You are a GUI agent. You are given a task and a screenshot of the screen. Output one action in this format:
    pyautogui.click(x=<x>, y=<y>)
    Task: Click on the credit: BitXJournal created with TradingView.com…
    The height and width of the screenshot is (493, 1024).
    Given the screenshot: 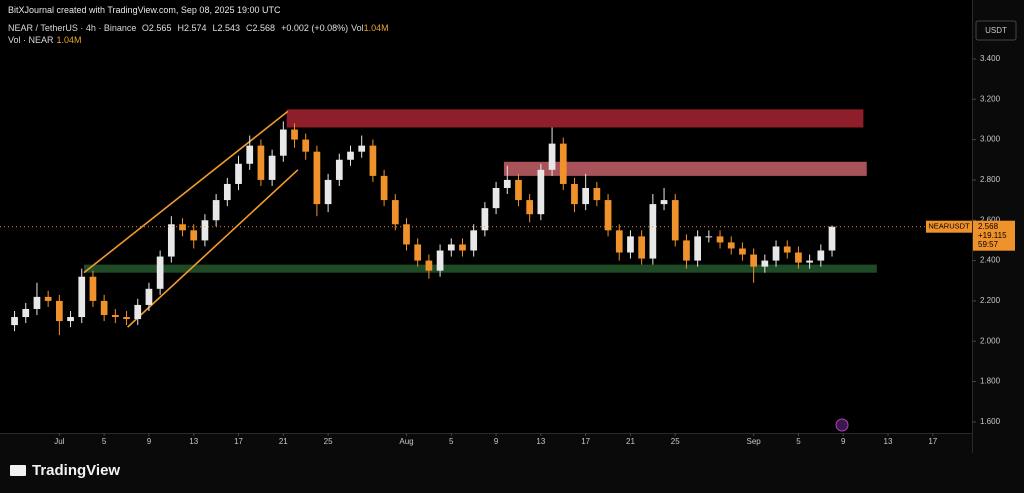 What is the action you would take?
    pyautogui.click(x=144, y=10)
    